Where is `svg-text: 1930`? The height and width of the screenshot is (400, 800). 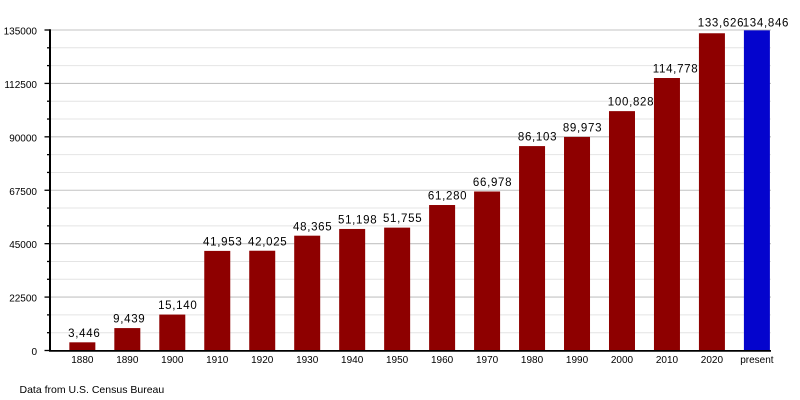
svg-text: 1930 is located at coordinates (307, 360).